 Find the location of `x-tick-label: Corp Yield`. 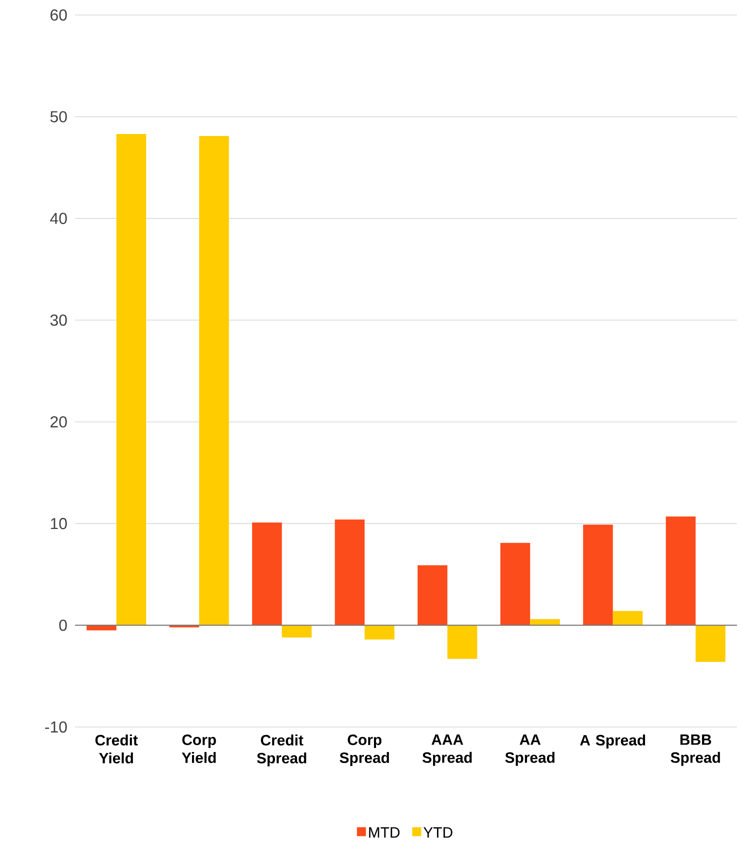

x-tick-label: Corp Yield is located at coordinates (199, 749).